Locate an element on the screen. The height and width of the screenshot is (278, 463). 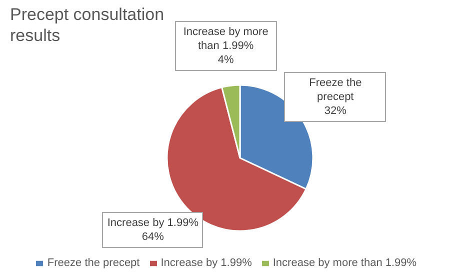
data-label: 32% is located at coordinates (335, 111).